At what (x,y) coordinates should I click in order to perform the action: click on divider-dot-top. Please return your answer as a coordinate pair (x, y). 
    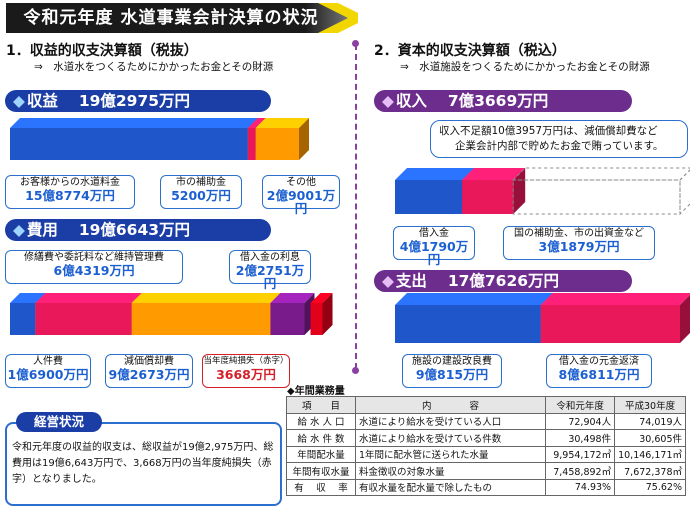
    Looking at the image, I should click on (355, 43).